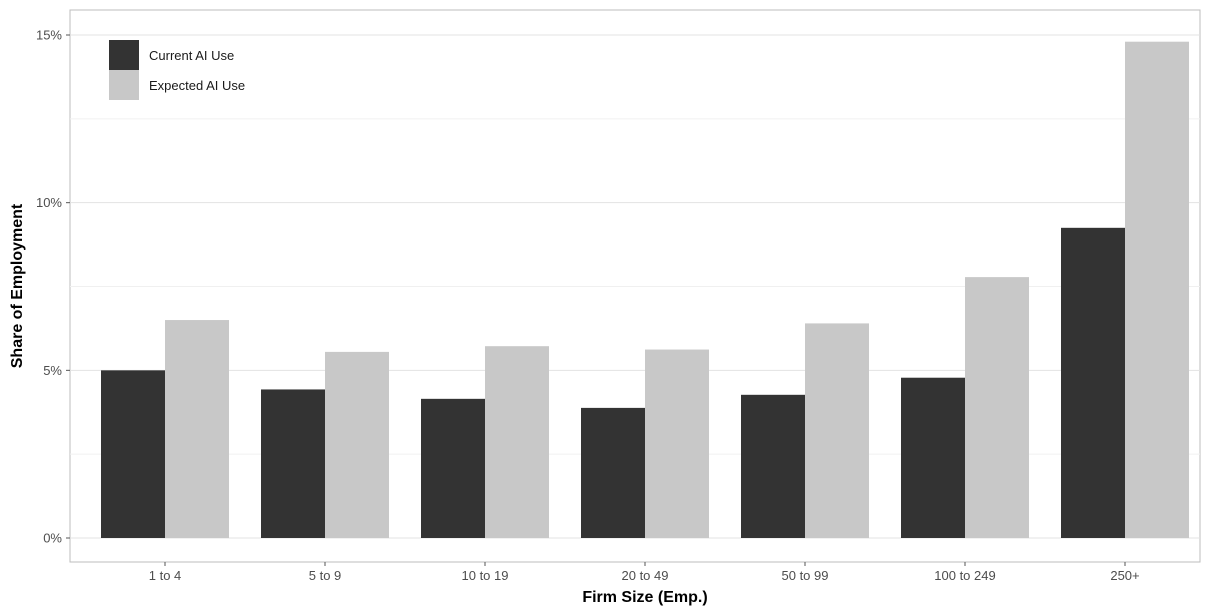 The image size is (1211, 607). Describe the element at coordinates (325, 575) in the screenshot. I see `x-tick-label: 5 to 9` at that location.